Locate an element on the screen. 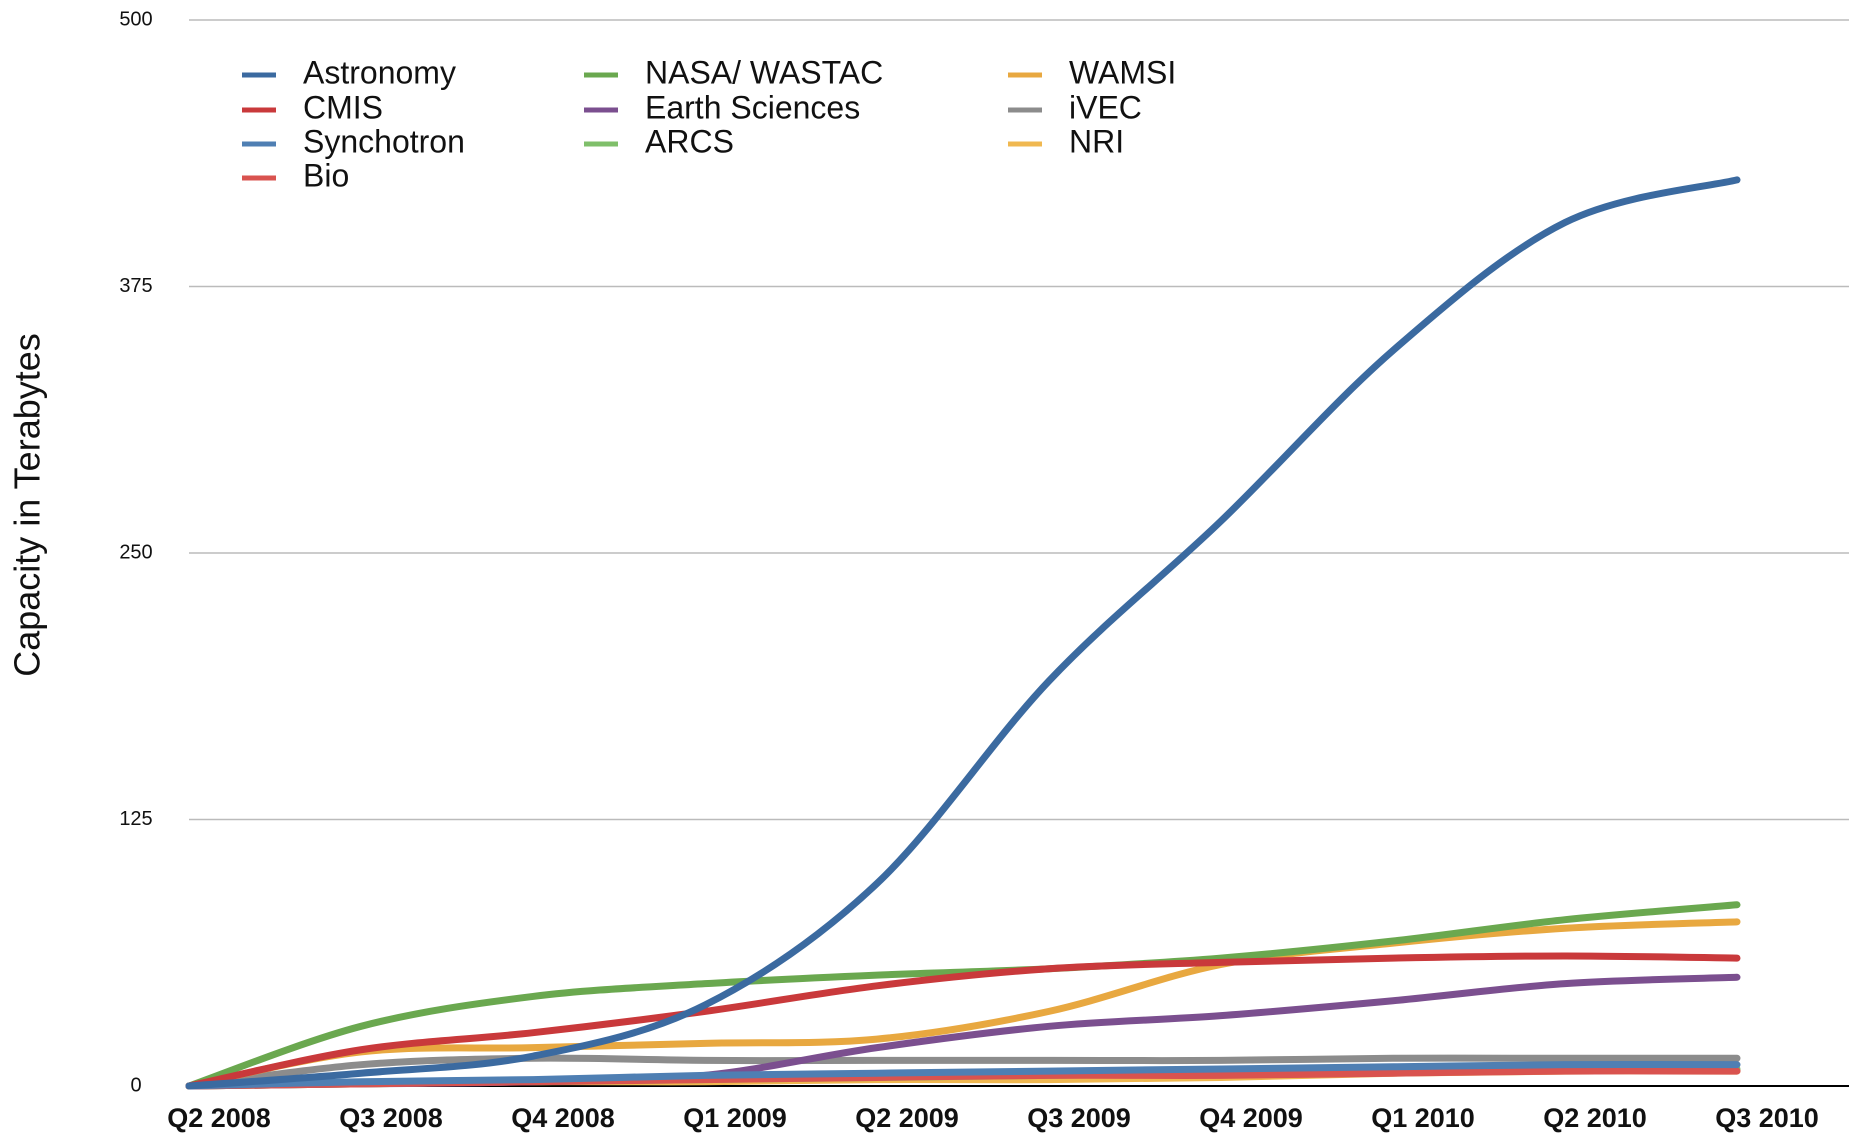 Image resolution: width=1849 pixels, height=1135 pixels. legend-label: iVEC is located at coordinates (1105, 107).